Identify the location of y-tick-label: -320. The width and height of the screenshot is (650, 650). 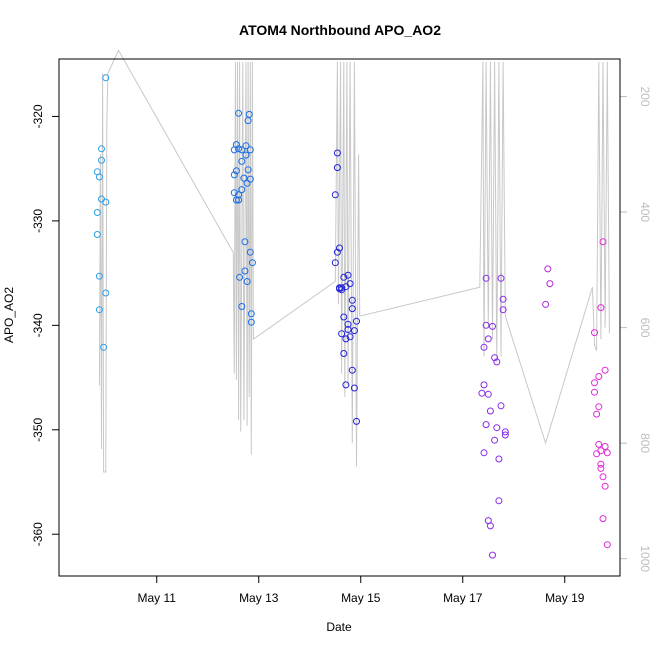
(38, 116).